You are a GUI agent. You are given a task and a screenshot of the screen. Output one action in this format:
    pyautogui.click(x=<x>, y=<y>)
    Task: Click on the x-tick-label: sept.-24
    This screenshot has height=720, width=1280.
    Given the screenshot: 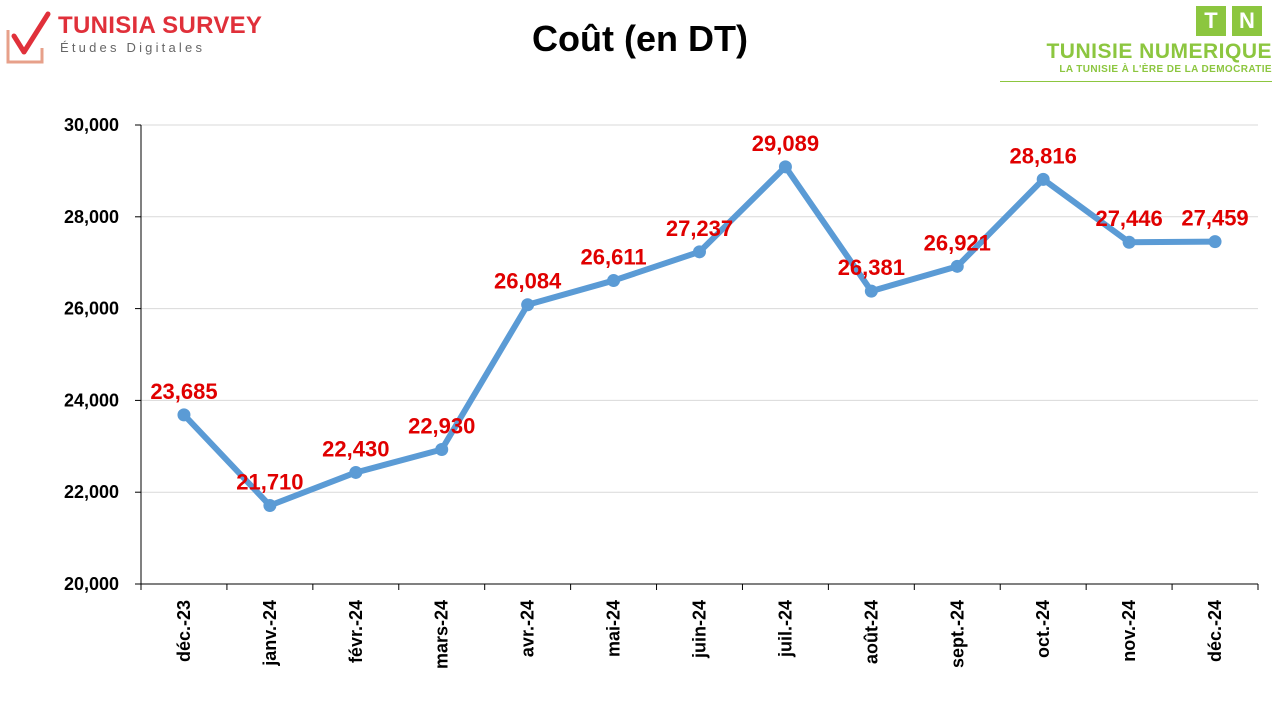 What is the action you would take?
    pyautogui.click(x=957, y=634)
    